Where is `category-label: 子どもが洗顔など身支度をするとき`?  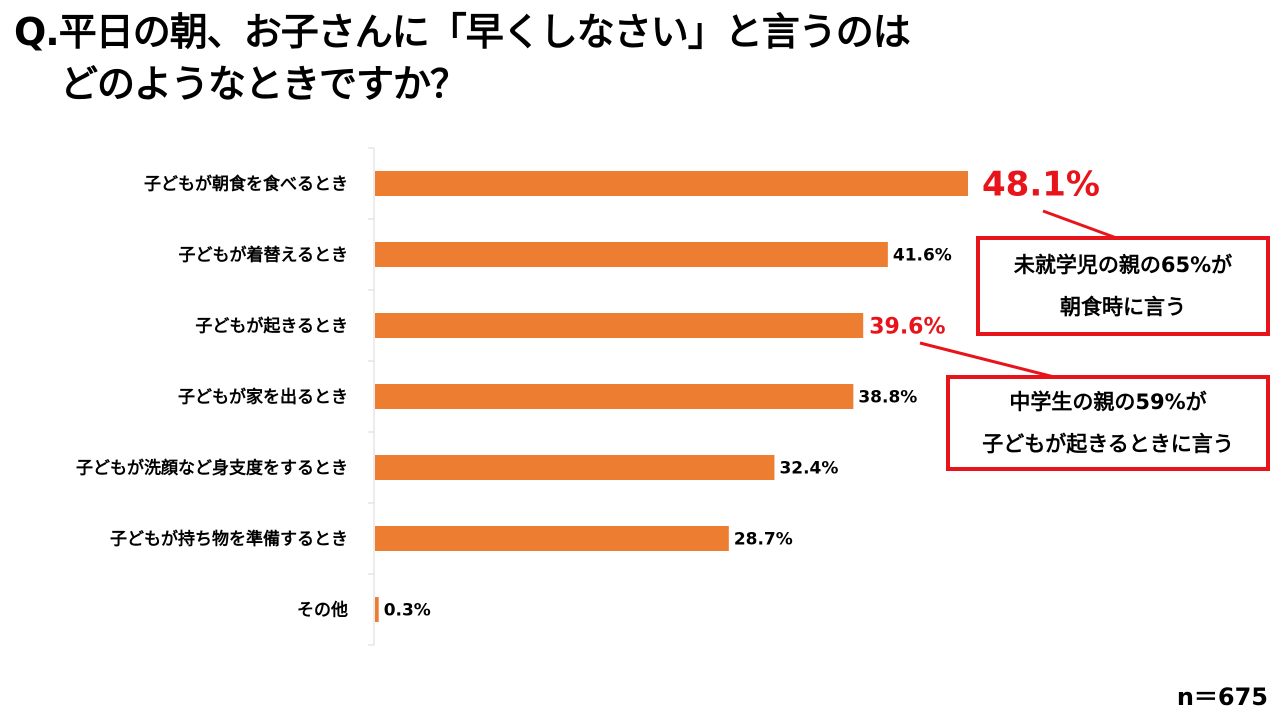
category-label: 子どもが洗顔など身支度をするとき is located at coordinates (212, 468).